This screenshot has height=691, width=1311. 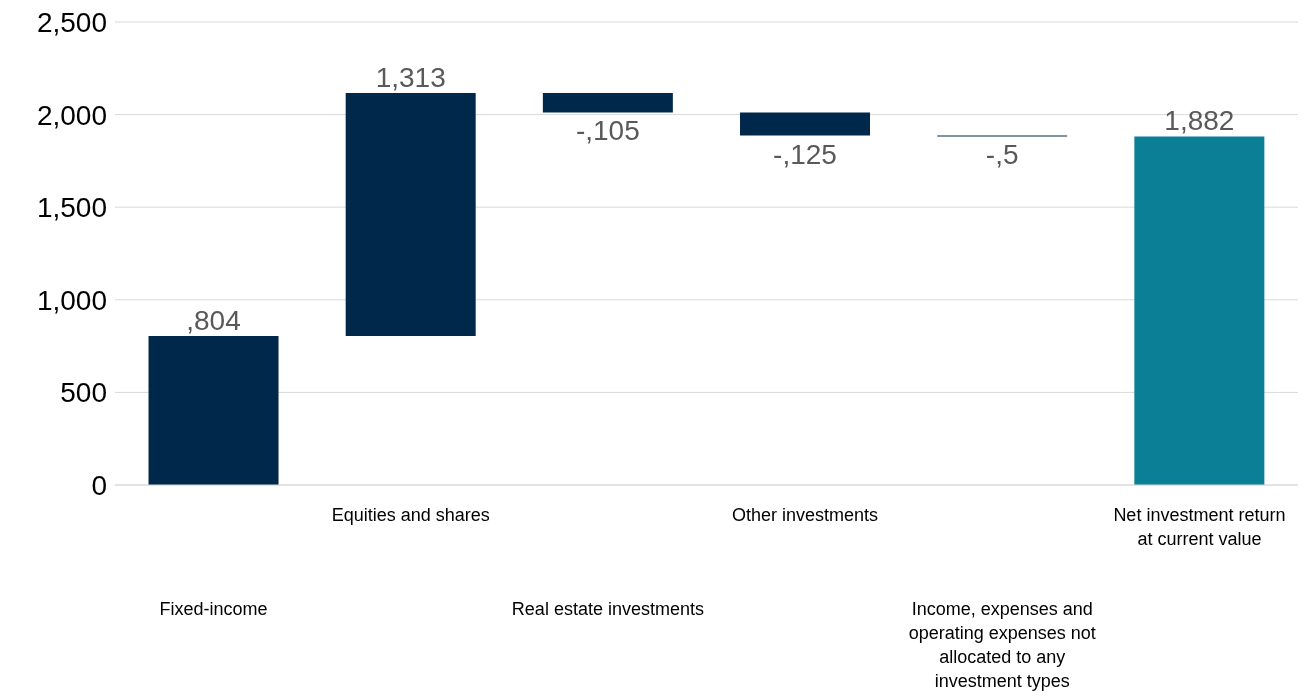 I want to click on y-tick-label: 500, so click(x=83, y=393).